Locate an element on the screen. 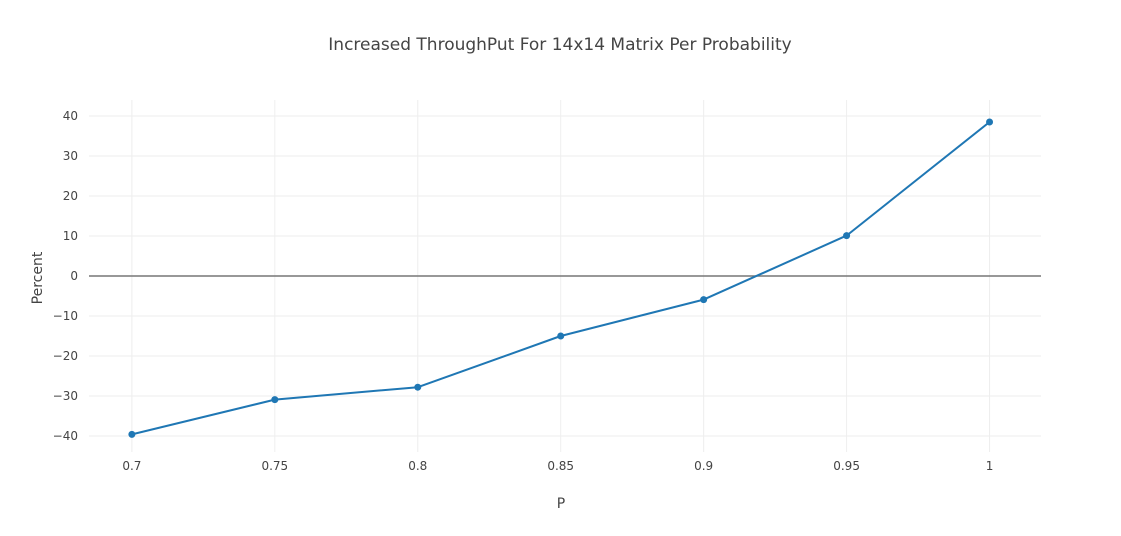  y-tick-label: 30 is located at coordinates (70, 156).